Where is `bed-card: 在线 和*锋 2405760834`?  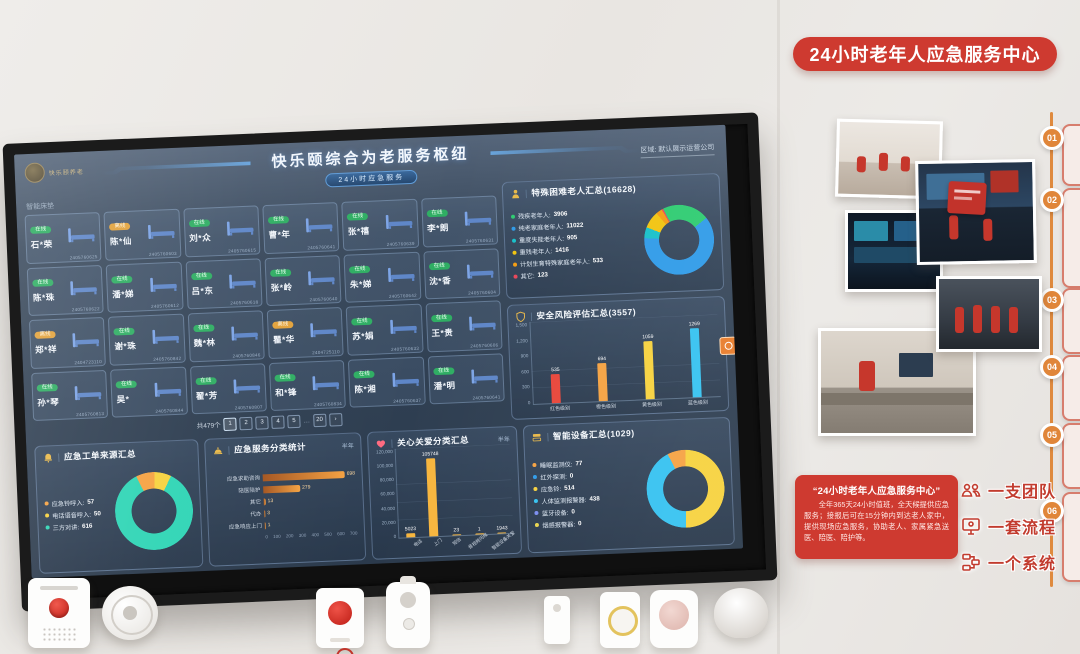 bed-card: 在线 和*锋 2405760834 is located at coordinates (307, 385).